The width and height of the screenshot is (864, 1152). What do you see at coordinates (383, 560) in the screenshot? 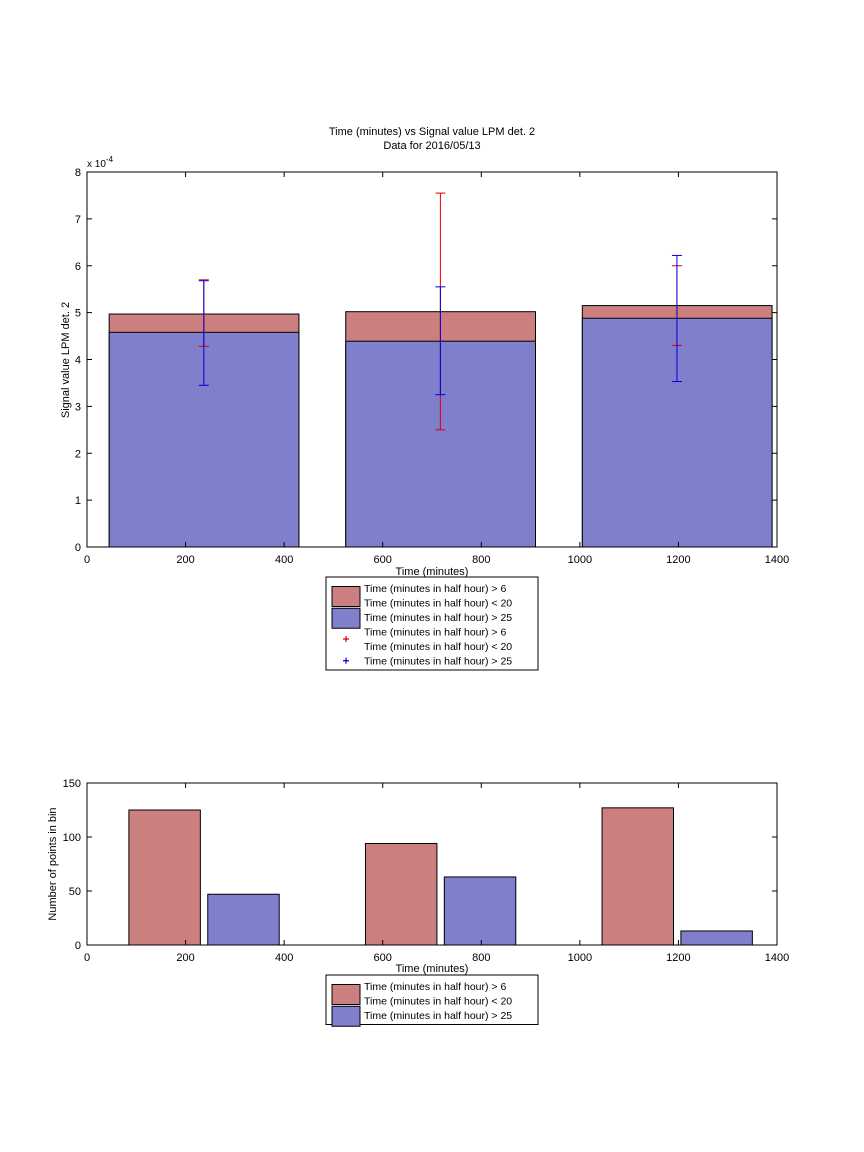
I see `top-x-tick-label: 600` at bounding box center [383, 560].